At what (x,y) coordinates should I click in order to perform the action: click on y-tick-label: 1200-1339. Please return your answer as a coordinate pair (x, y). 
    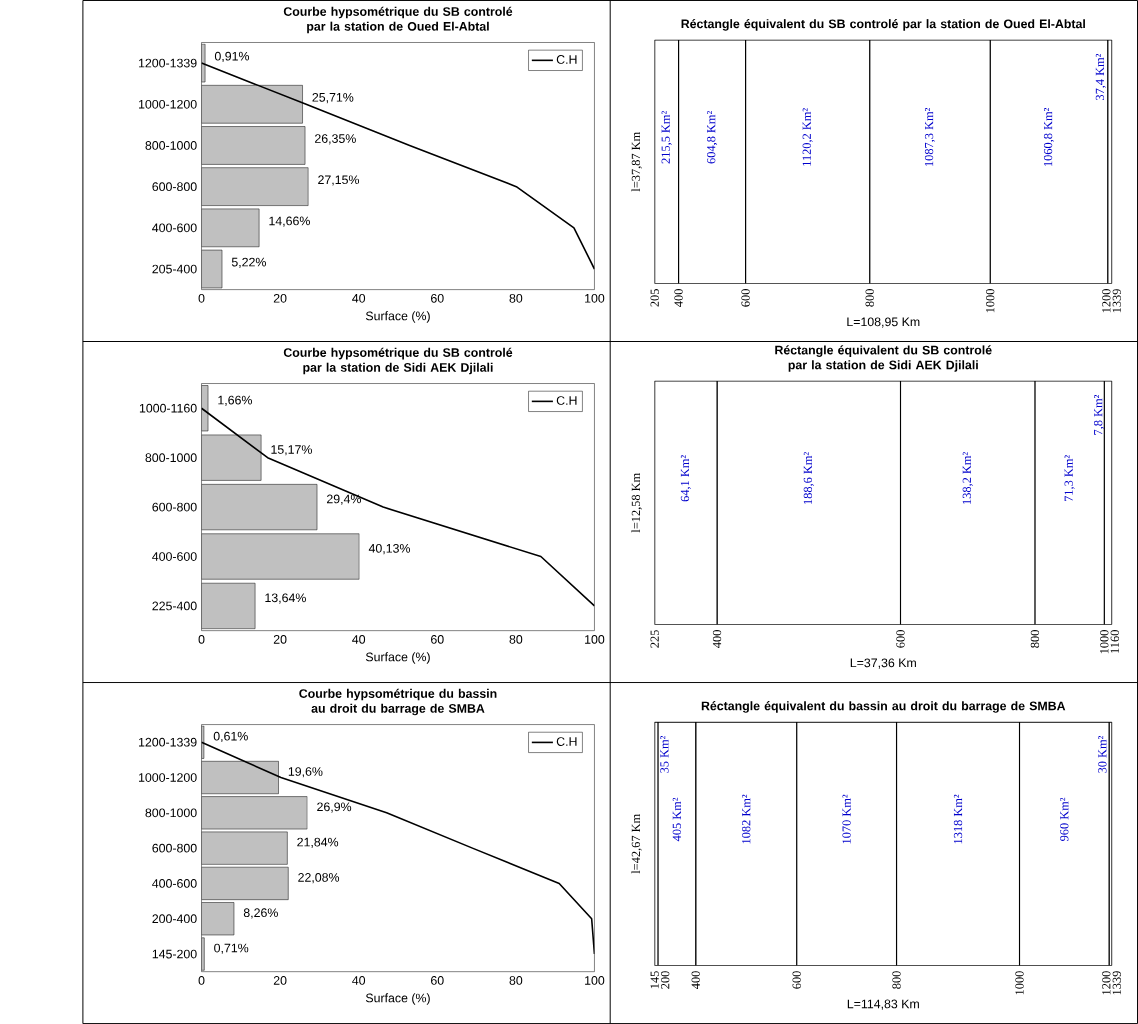
    Looking at the image, I should click on (168, 63).